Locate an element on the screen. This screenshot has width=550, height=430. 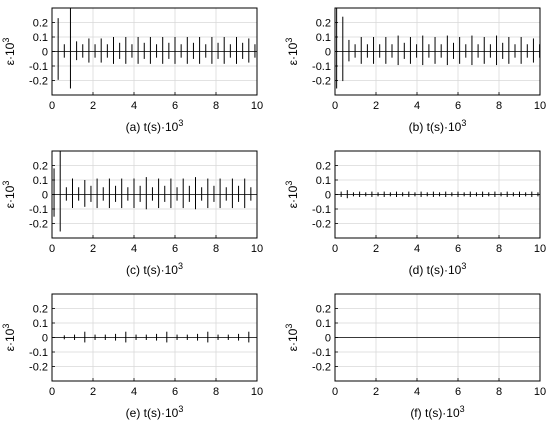
x-axis-label: (a) t(s)·103 is located at coordinates (155, 126).